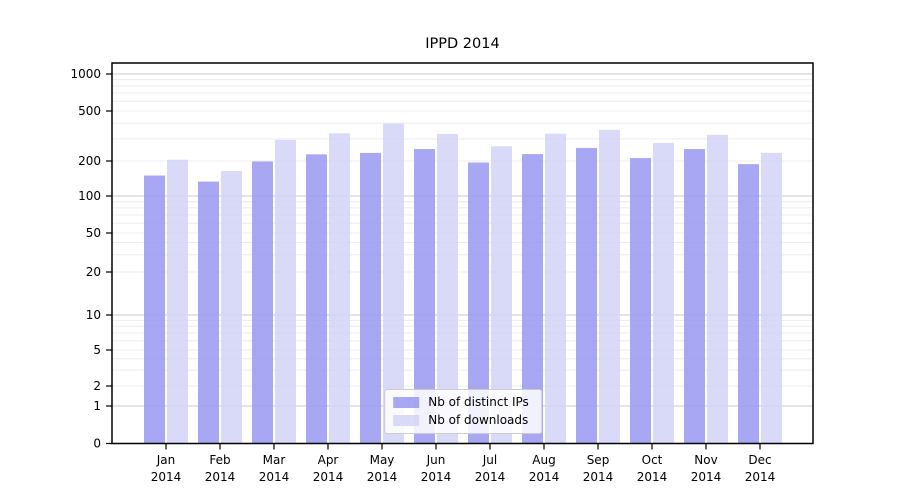 This screenshot has width=900, height=500. What do you see at coordinates (316, 299) in the screenshot?
I see `bar-ips-apr` at bounding box center [316, 299].